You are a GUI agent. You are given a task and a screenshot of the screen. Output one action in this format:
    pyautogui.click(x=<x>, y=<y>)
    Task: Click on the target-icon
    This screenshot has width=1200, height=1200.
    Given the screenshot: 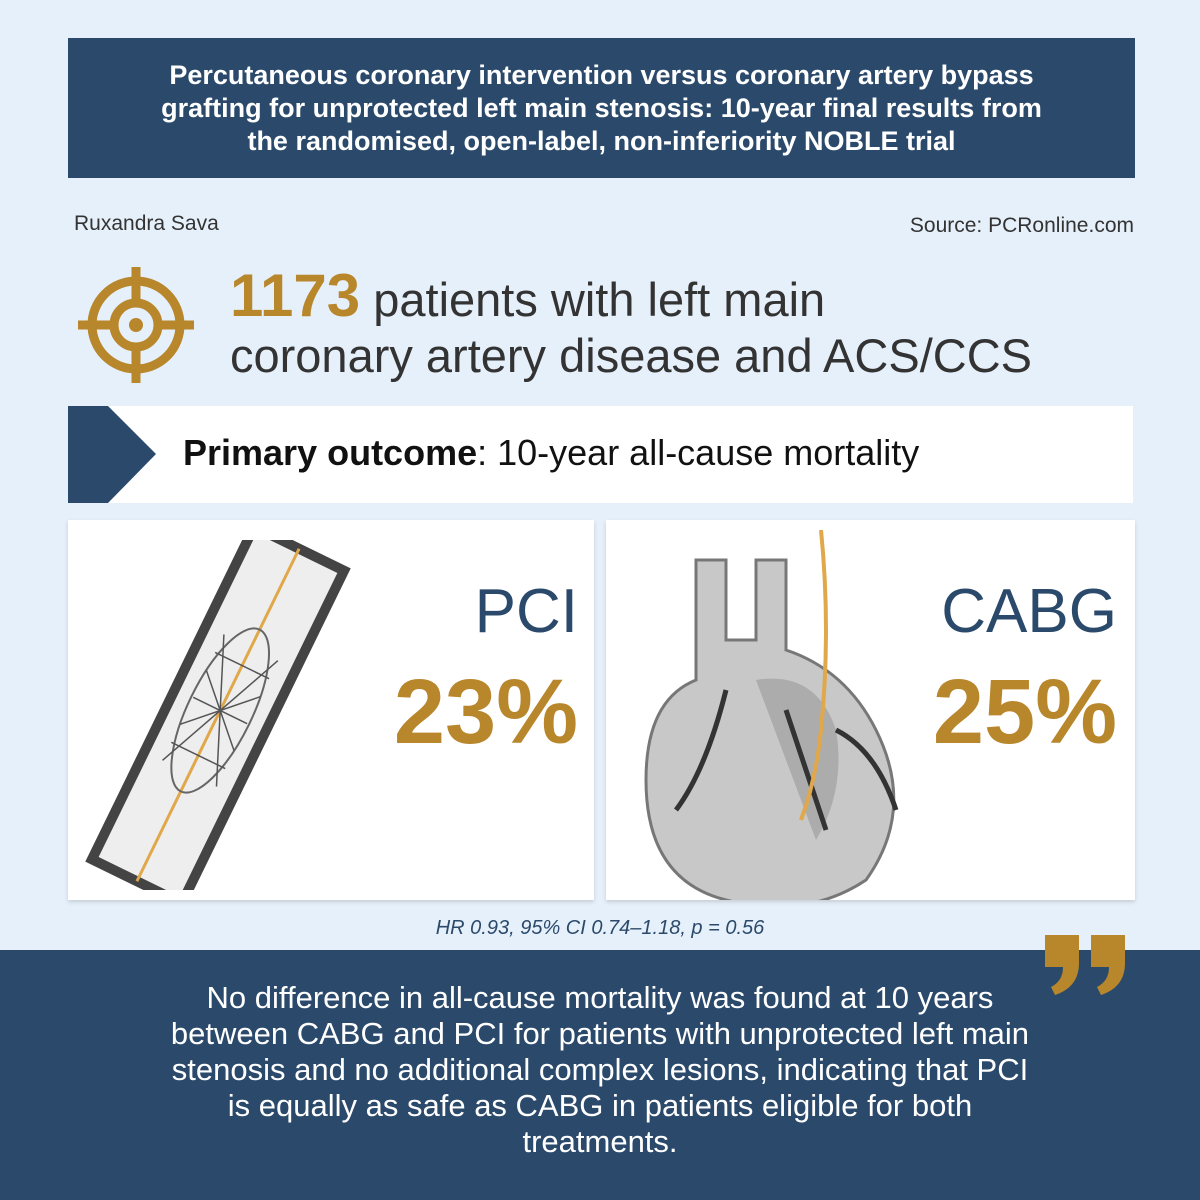 What is the action you would take?
    pyautogui.click(x=136, y=325)
    